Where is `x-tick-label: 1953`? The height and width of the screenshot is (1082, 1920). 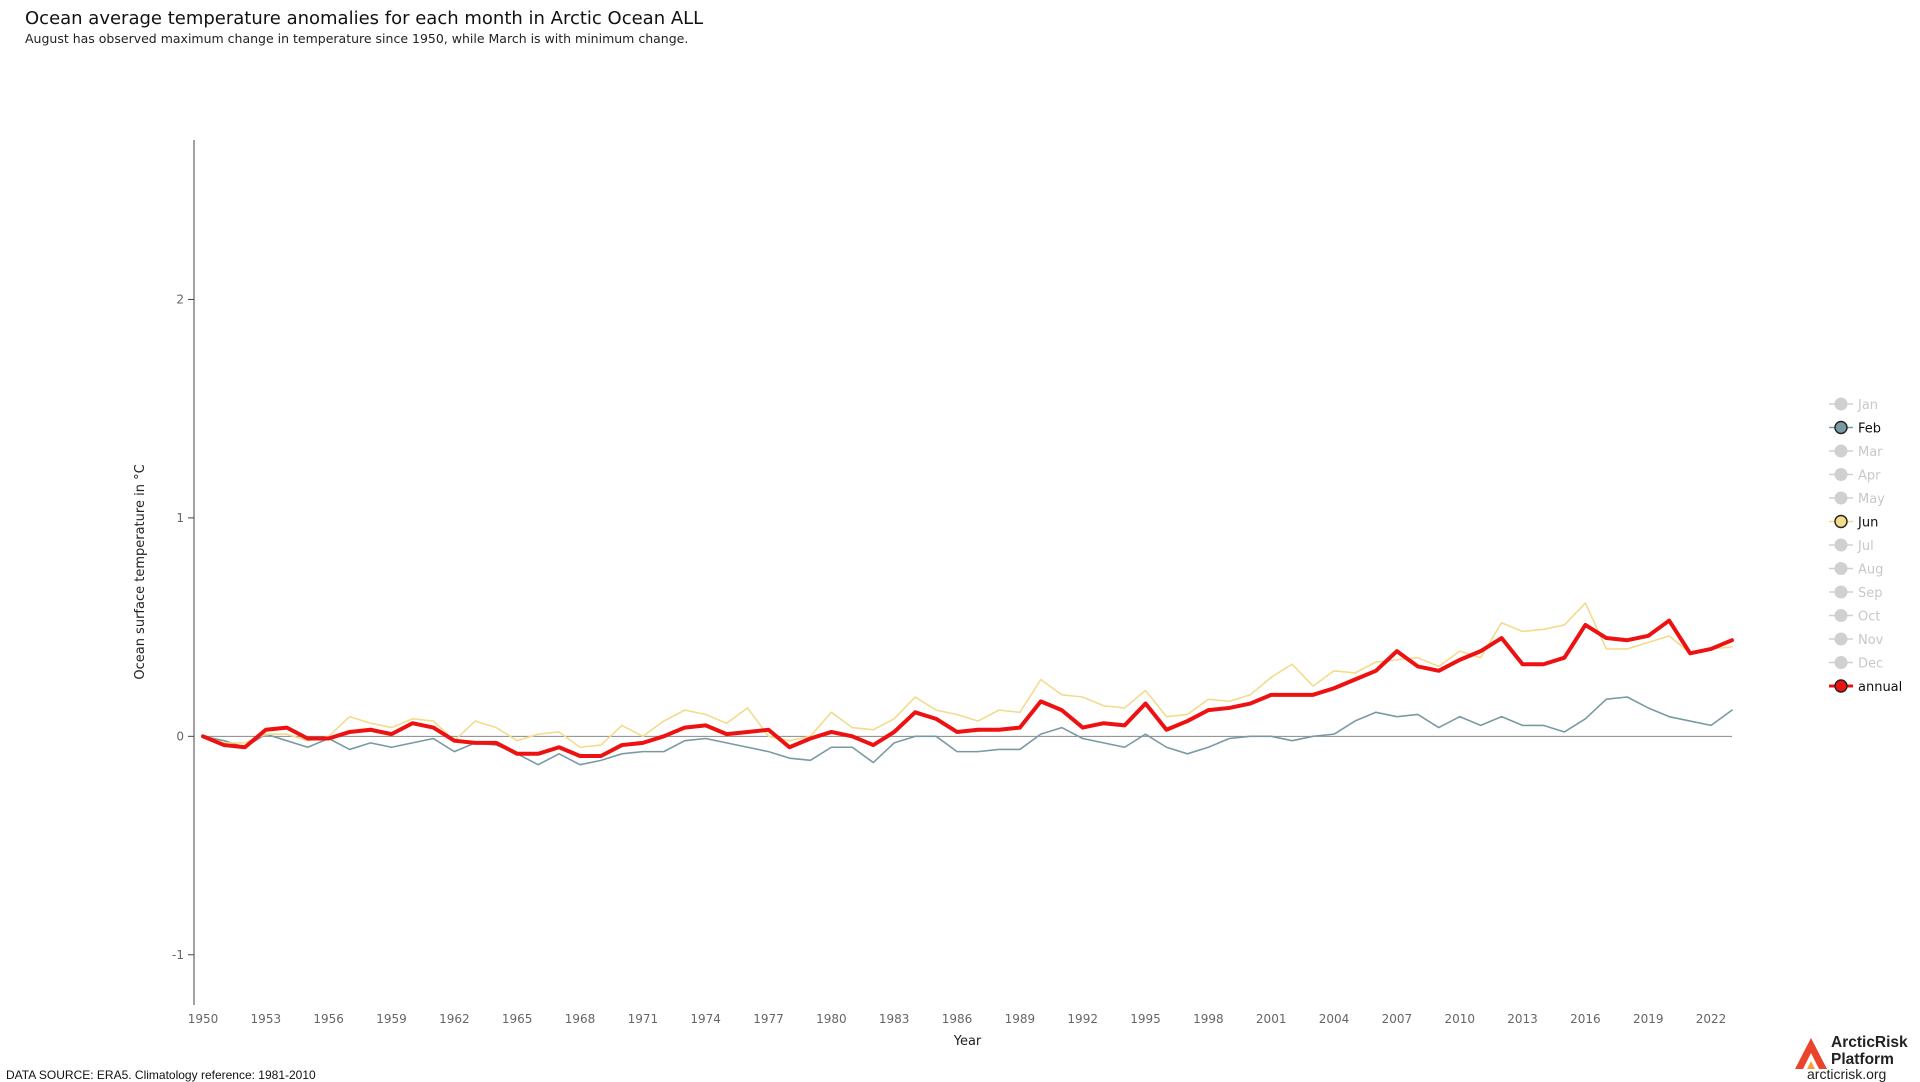 x-tick-label: 1953 is located at coordinates (266, 1019).